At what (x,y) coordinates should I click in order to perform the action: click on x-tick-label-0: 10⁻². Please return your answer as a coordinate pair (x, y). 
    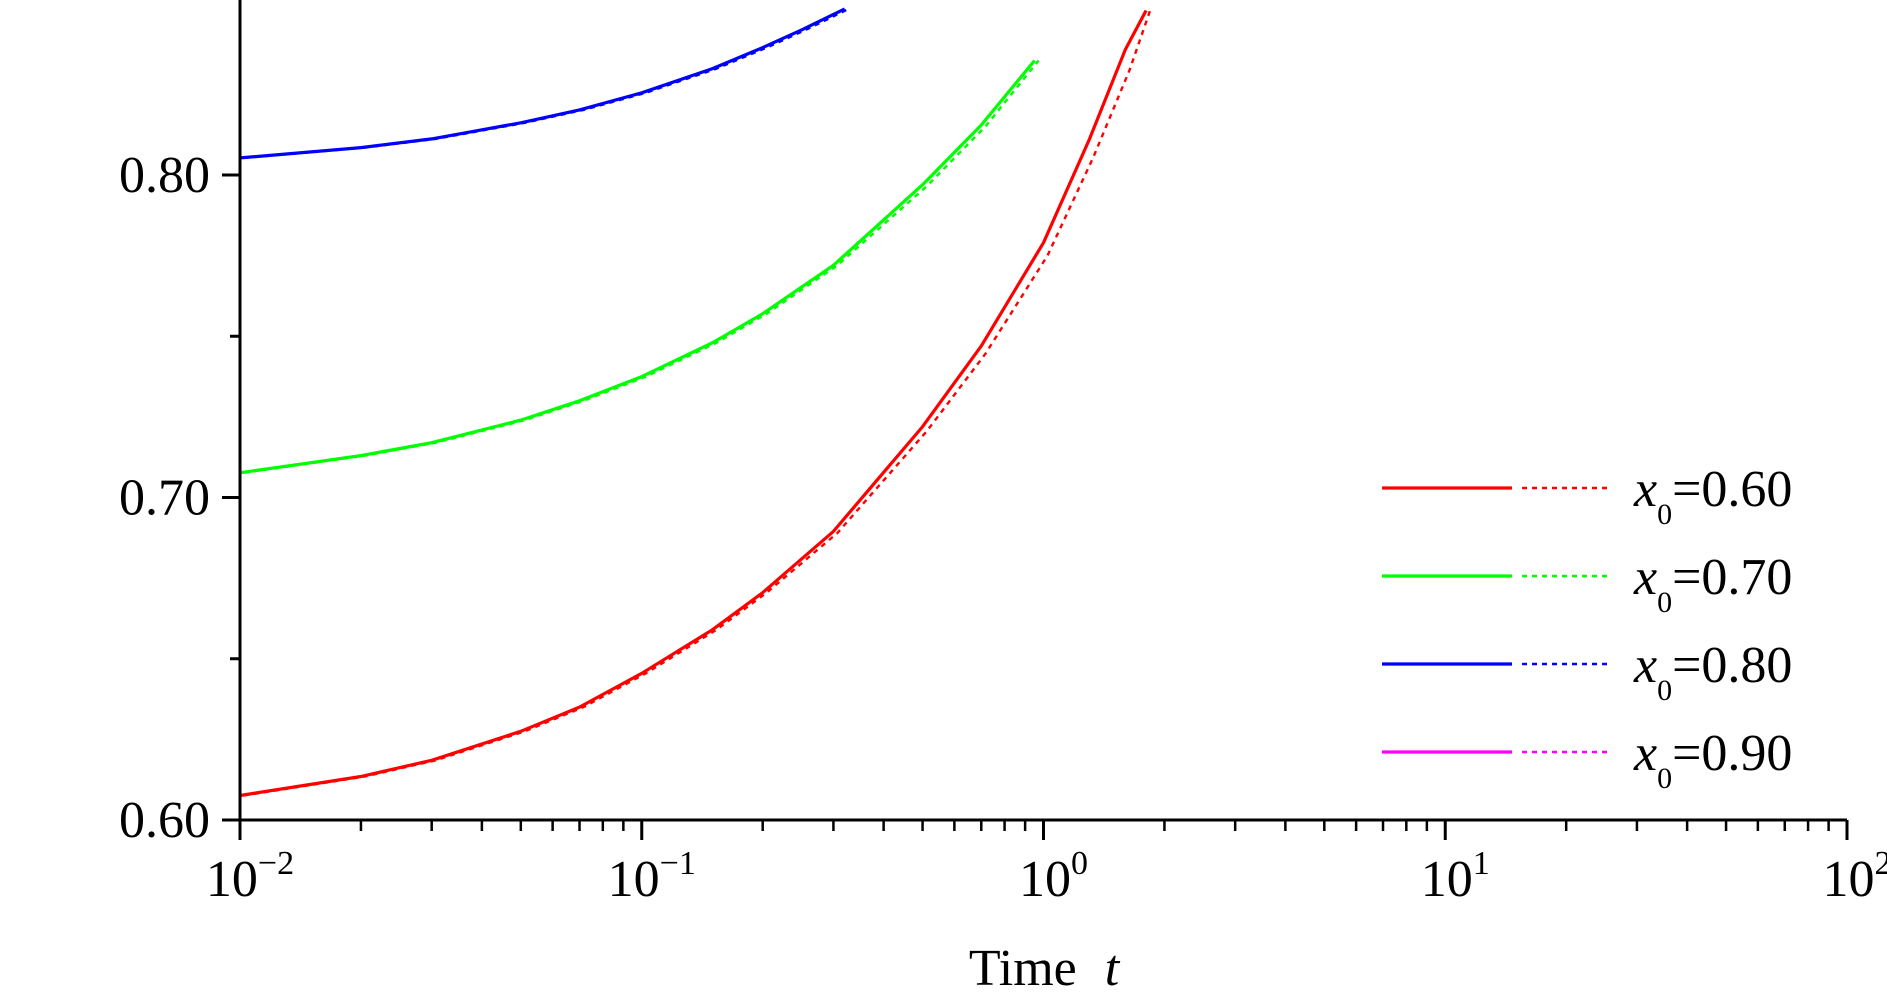
    Looking at the image, I should click on (250, 876).